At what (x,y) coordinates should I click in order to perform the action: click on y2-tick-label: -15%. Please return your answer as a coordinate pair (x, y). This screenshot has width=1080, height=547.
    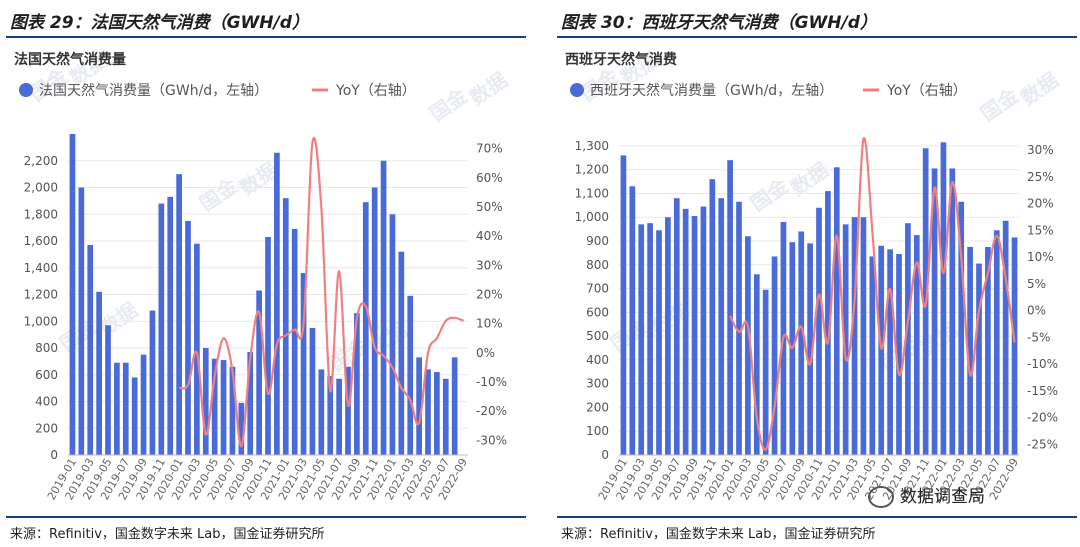
    Looking at the image, I should click on (1042, 391).